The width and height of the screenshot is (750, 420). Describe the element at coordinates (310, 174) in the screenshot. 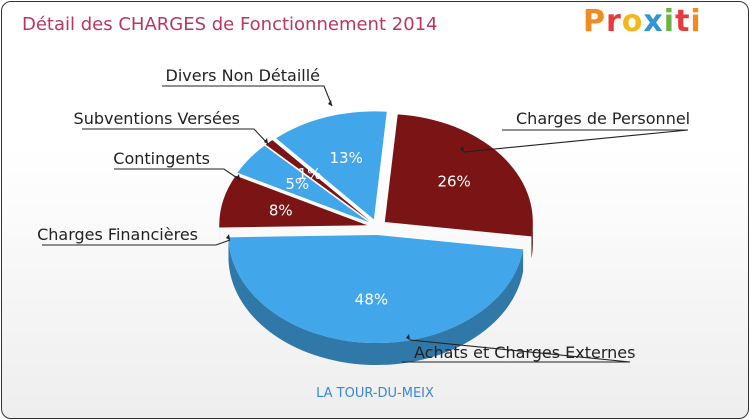

I see `slice-percent-subventions-vers-es: 1%` at that location.